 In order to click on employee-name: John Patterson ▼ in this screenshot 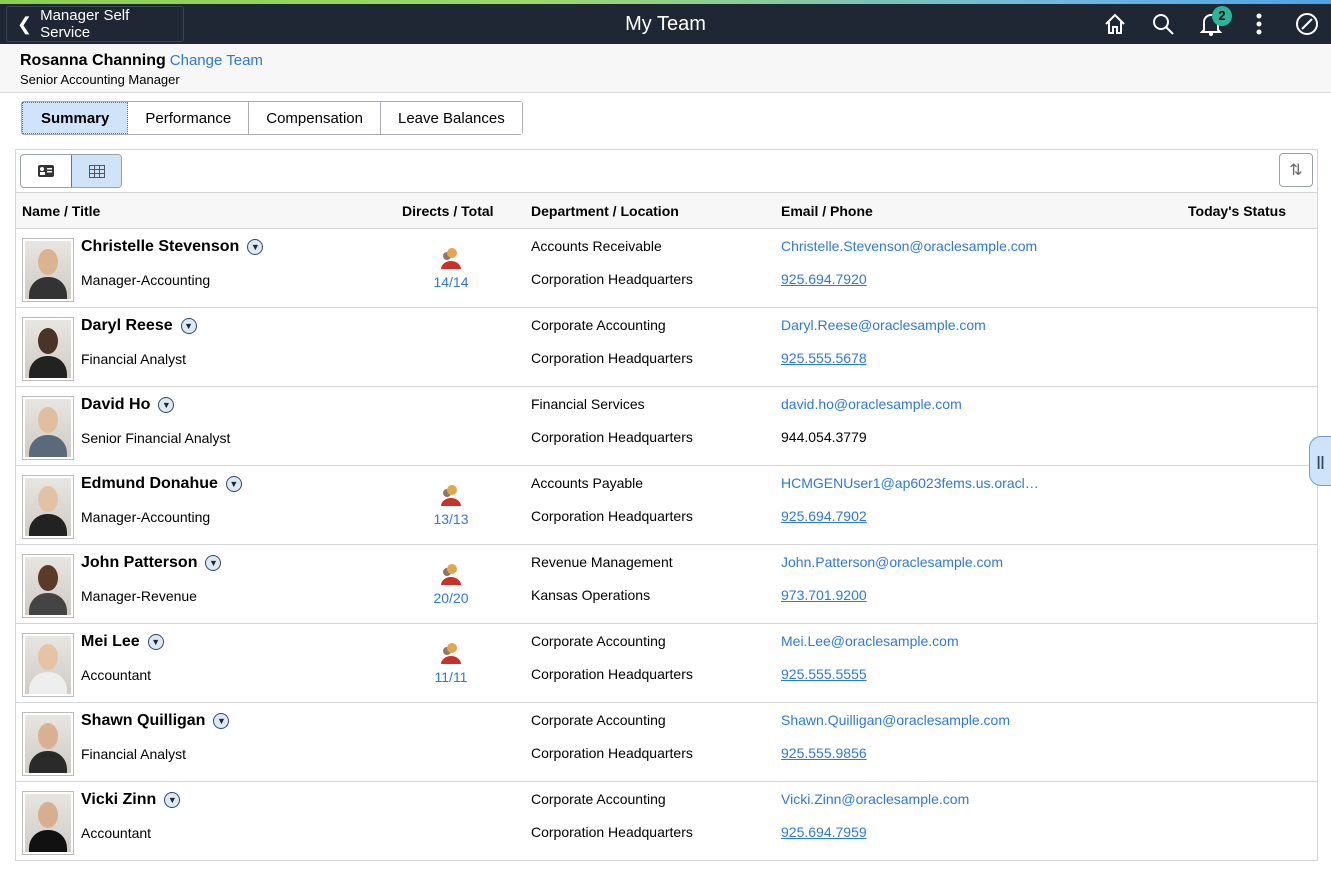, I will do `click(151, 563)`.